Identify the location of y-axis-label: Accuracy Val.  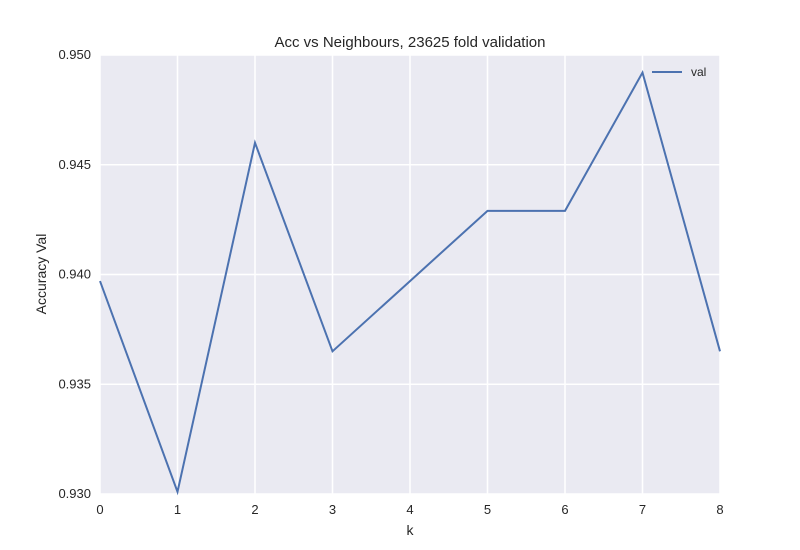
(41, 274).